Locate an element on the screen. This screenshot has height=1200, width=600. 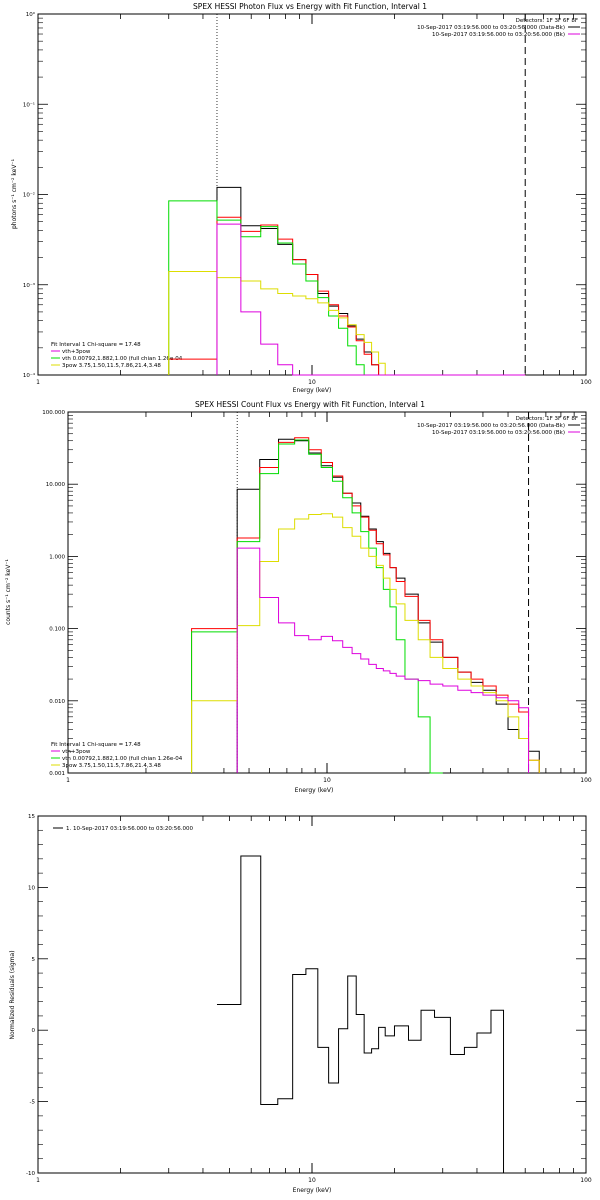
y-tick-label: 5 is located at coordinates (34, 960).